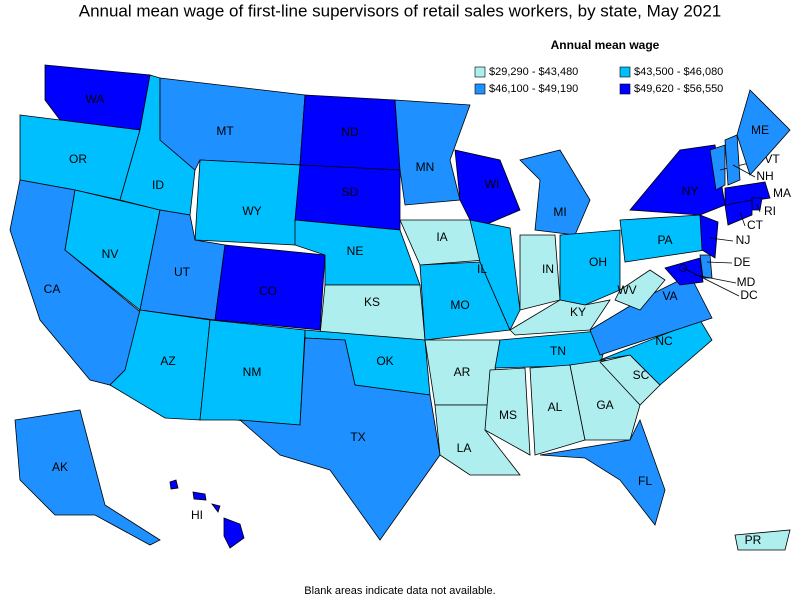  I want to click on legend-label: $46,100 - $49,190, so click(533, 89).